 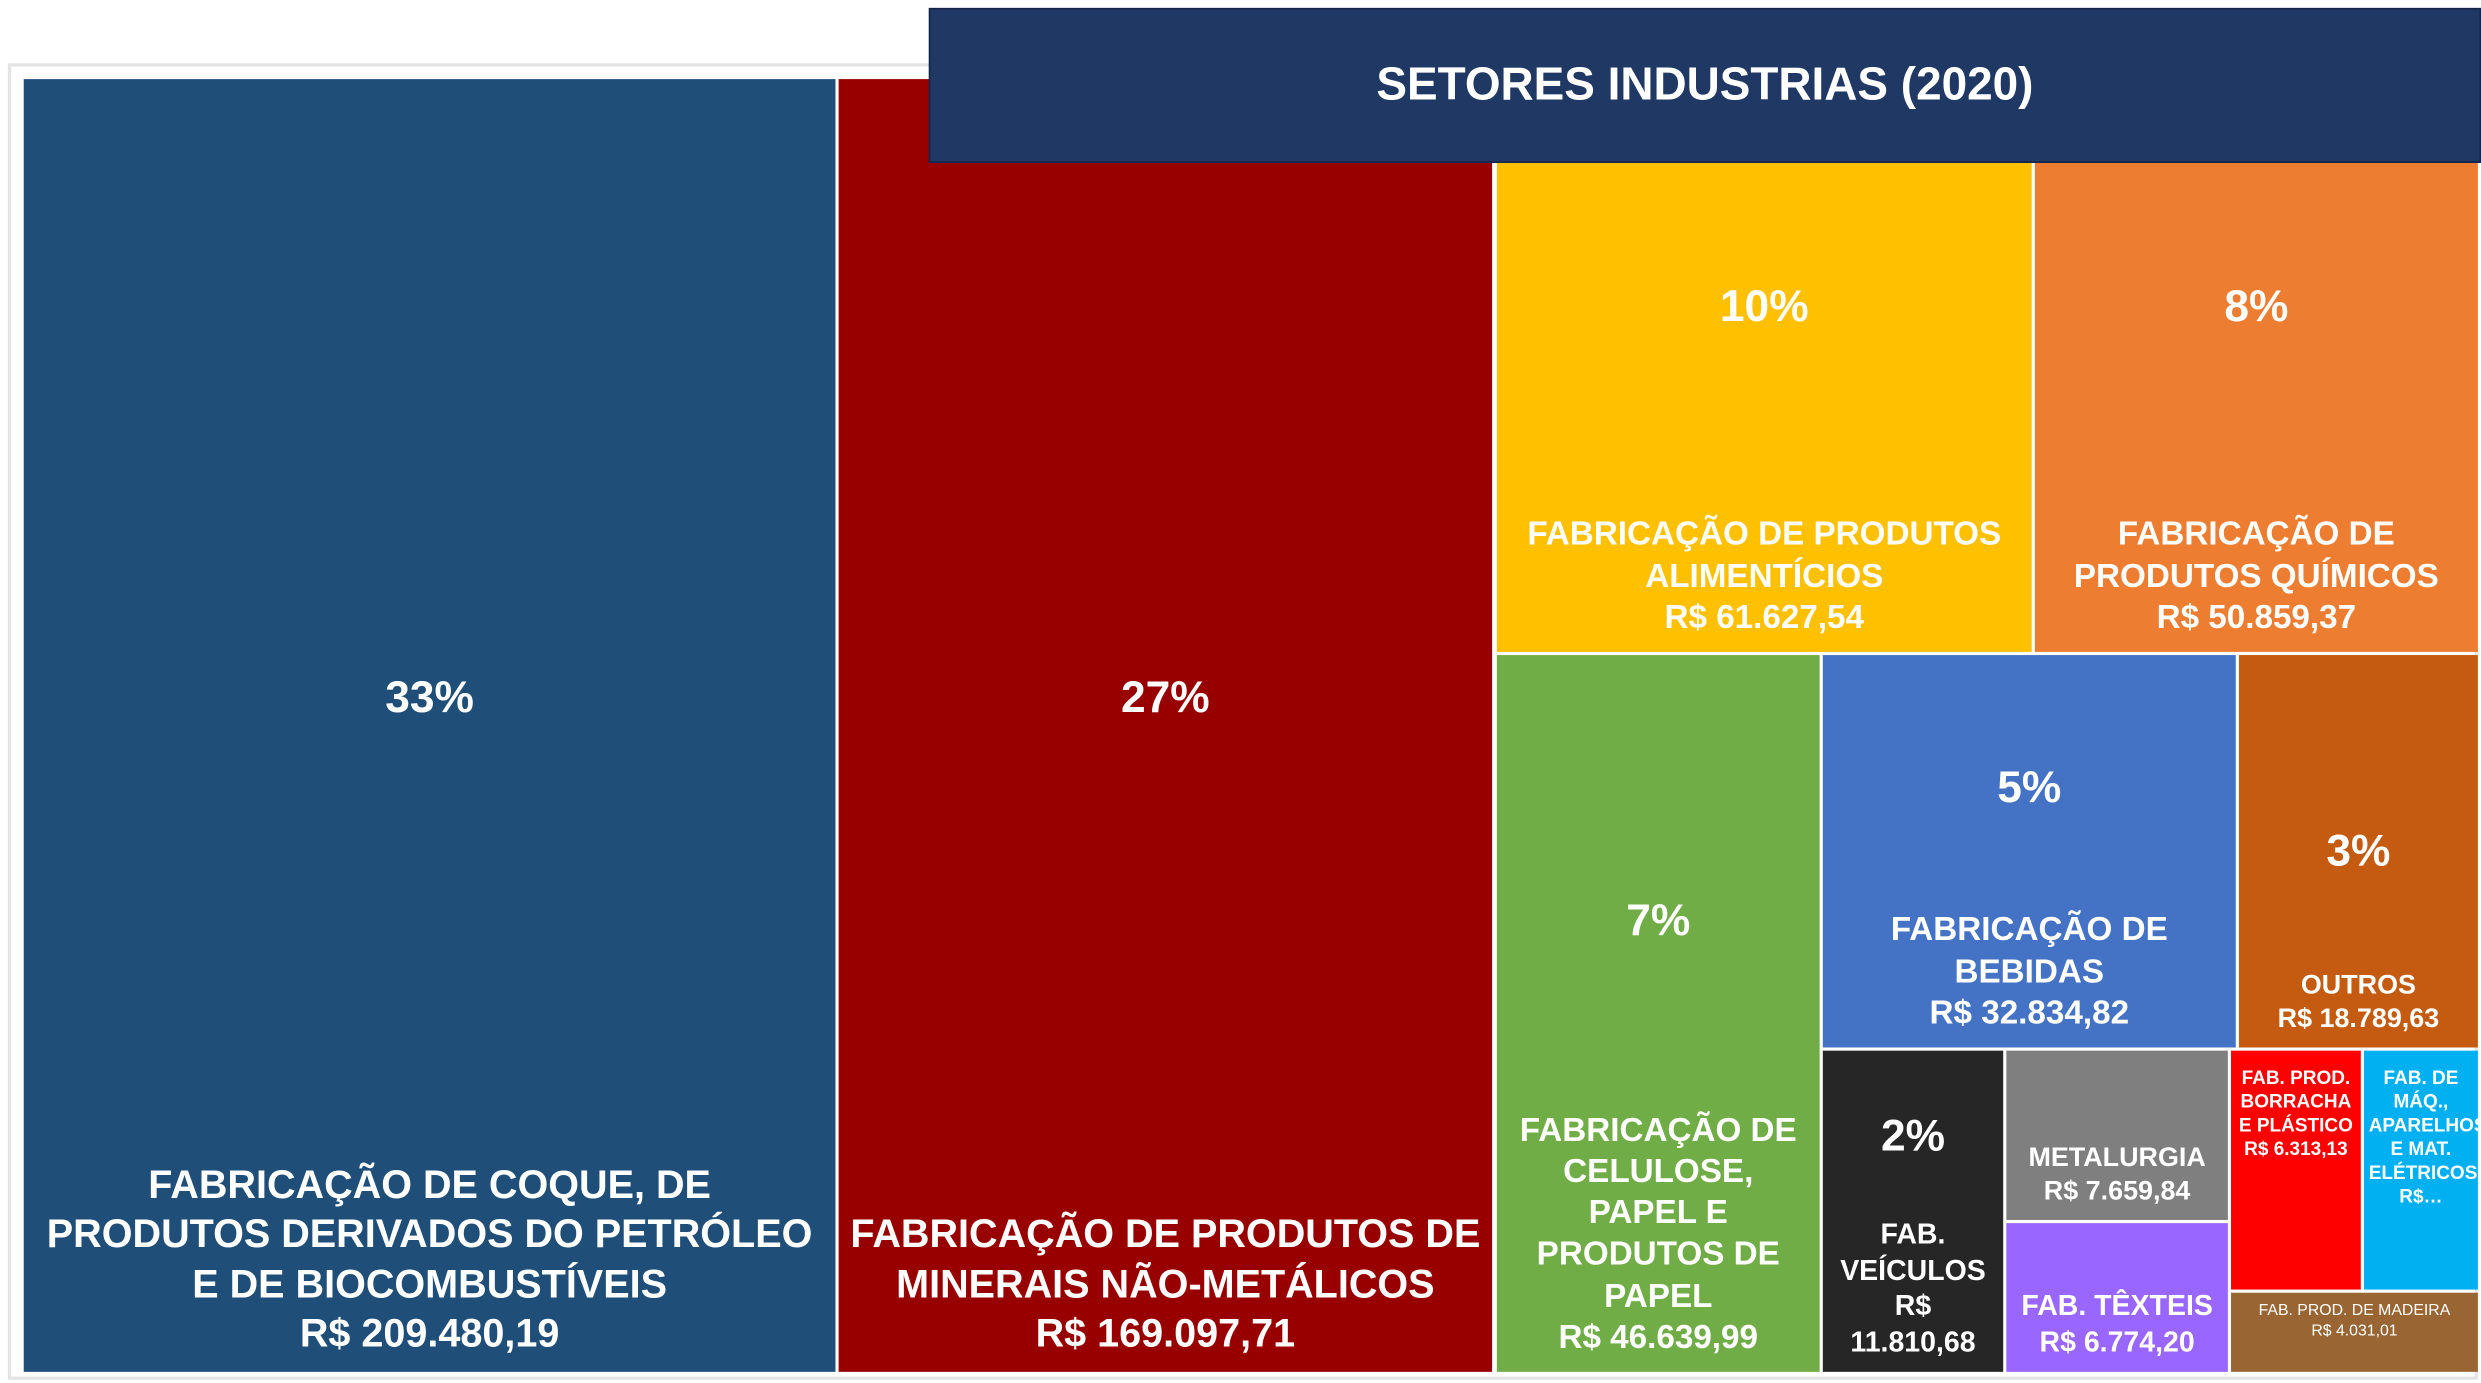 What do you see at coordinates (2256, 306) in the screenshot?
I see `percent-label: 8%` at bounding box center [2256, 306].